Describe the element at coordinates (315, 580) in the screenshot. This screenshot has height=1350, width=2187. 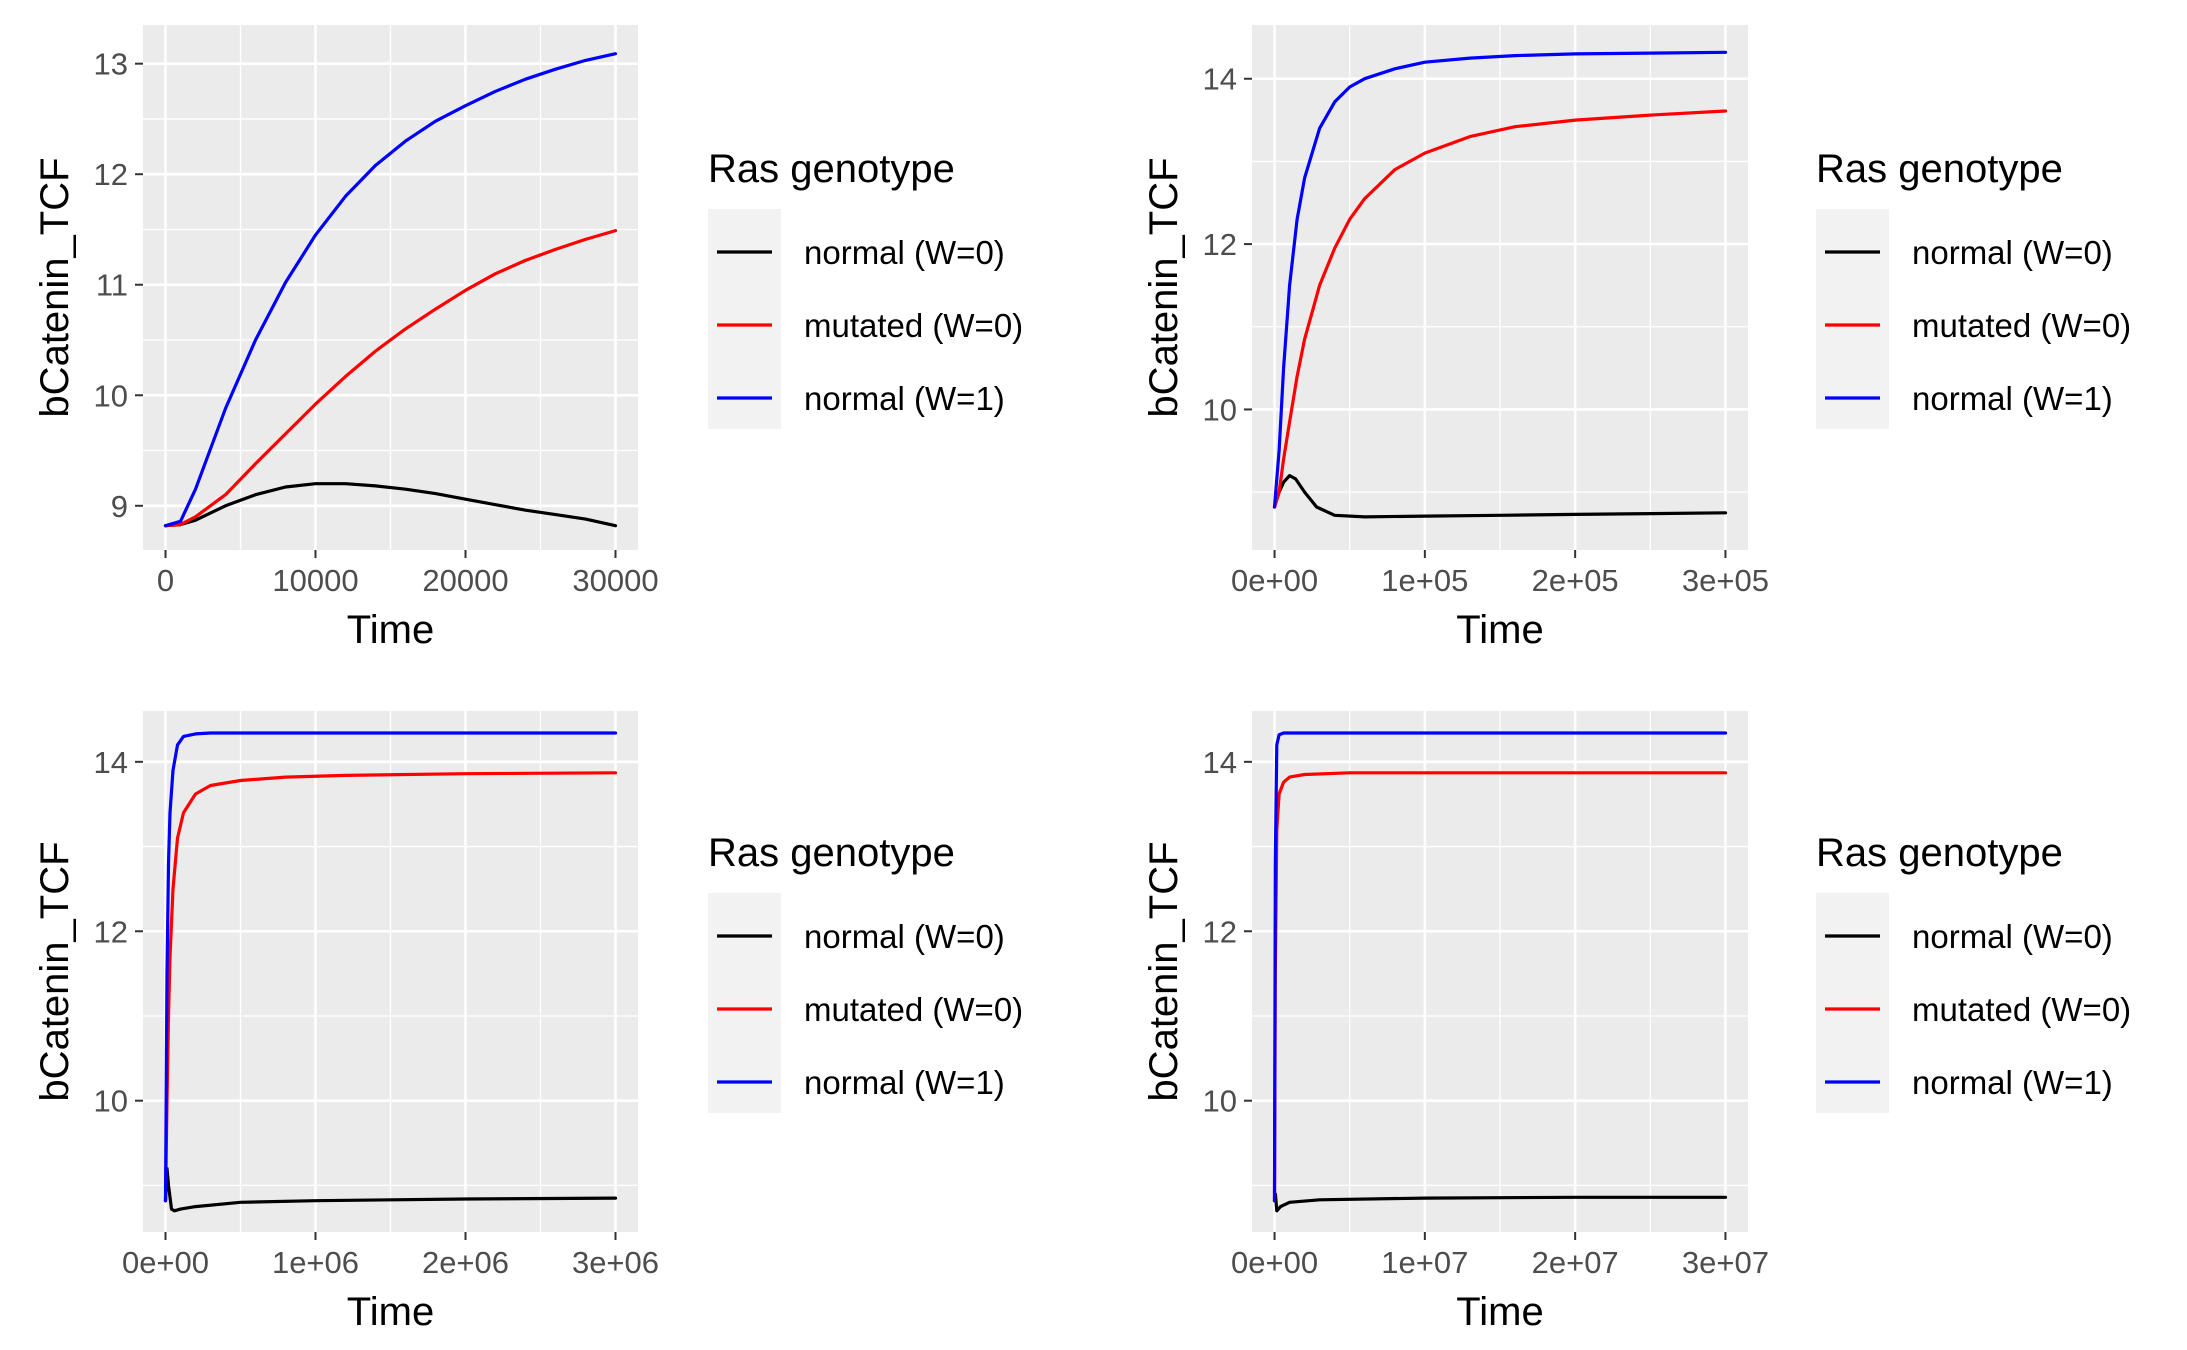
I see `x-tick-label: 10000` at that location.